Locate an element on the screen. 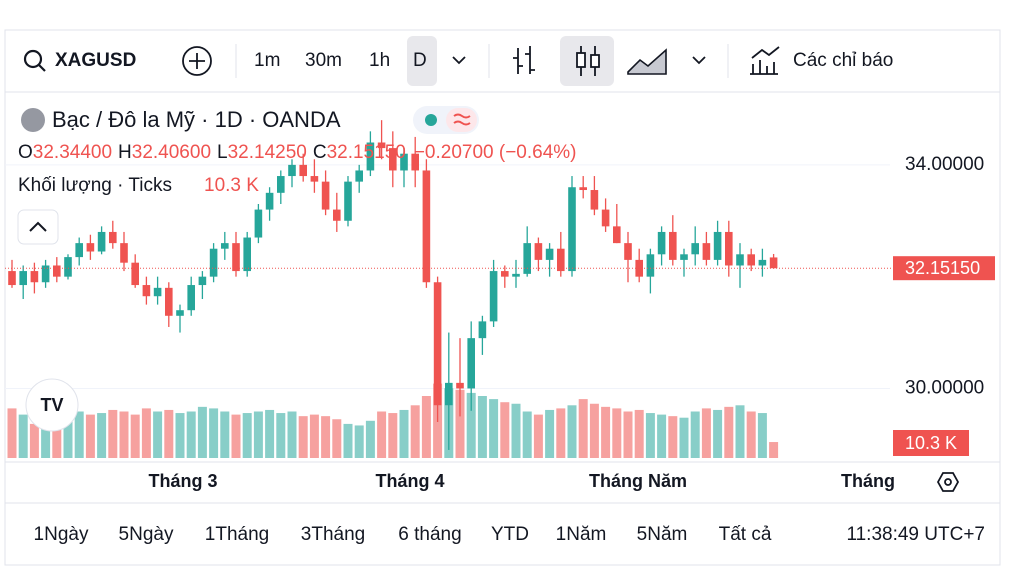  o-label: O is located at coordinates (25, 152).